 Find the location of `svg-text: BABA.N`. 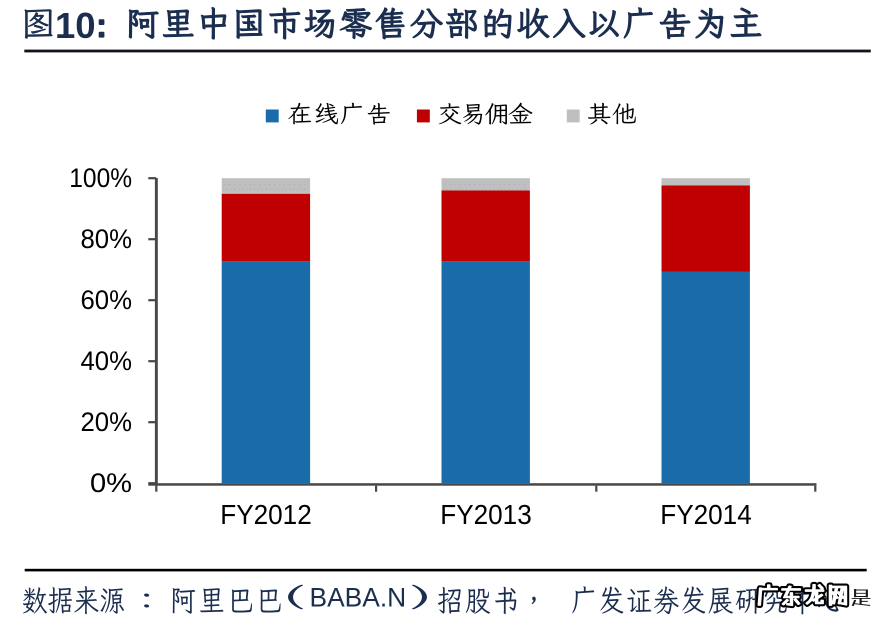

svg-text: BABA.N is located at coordinates (358, 598).